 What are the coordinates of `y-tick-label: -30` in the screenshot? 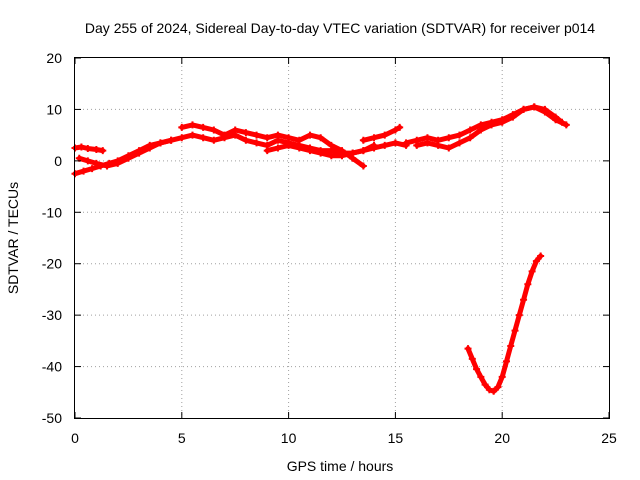 It's located at (52, 315).